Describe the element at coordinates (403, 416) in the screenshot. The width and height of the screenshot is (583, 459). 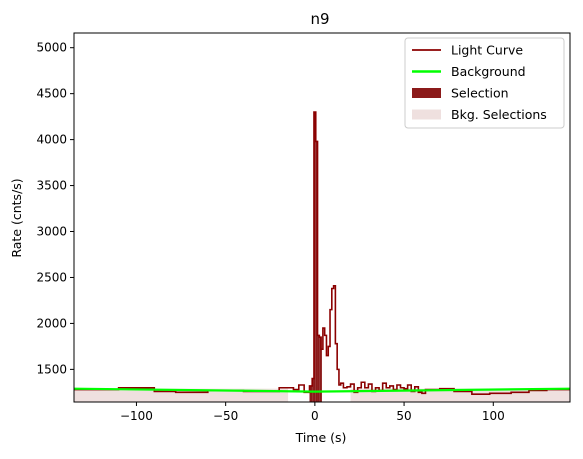
I see `x-tick-label: 50` at that location.